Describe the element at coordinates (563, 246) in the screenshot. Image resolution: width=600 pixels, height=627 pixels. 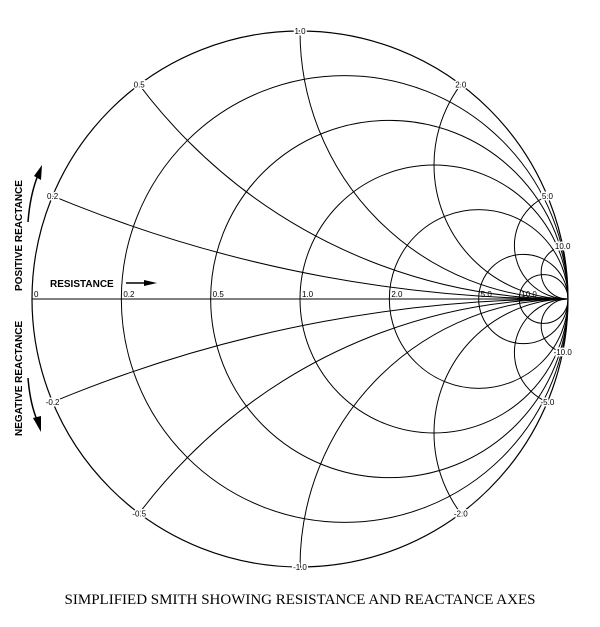
I see `reactance-label: 10.0` at that location.